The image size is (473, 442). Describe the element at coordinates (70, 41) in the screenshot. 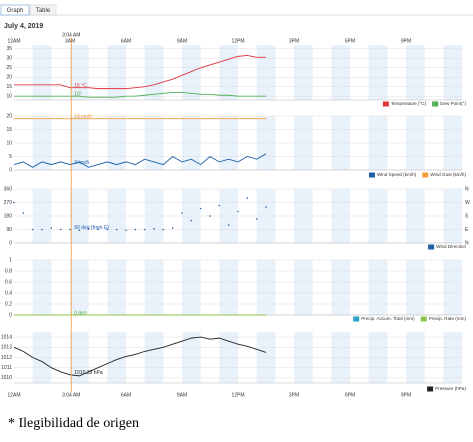

I see `x-tick-label-top: 3AM` at that location.